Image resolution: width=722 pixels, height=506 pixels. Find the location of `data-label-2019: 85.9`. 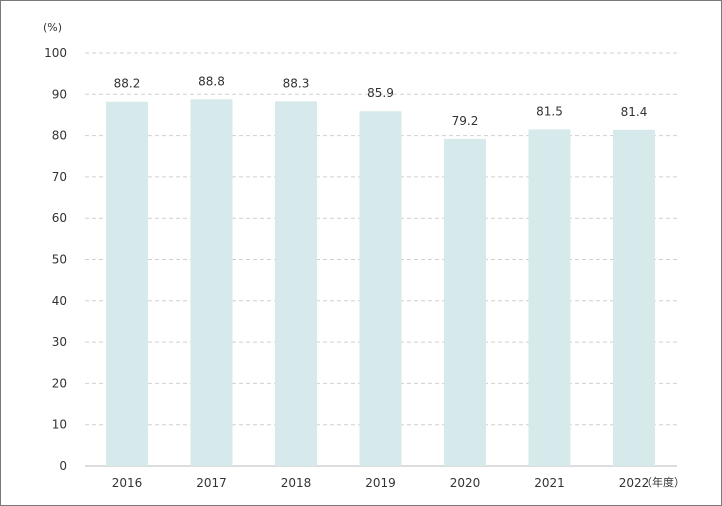

data-label-2019: 85.9 is located at coordinates (380, 93).